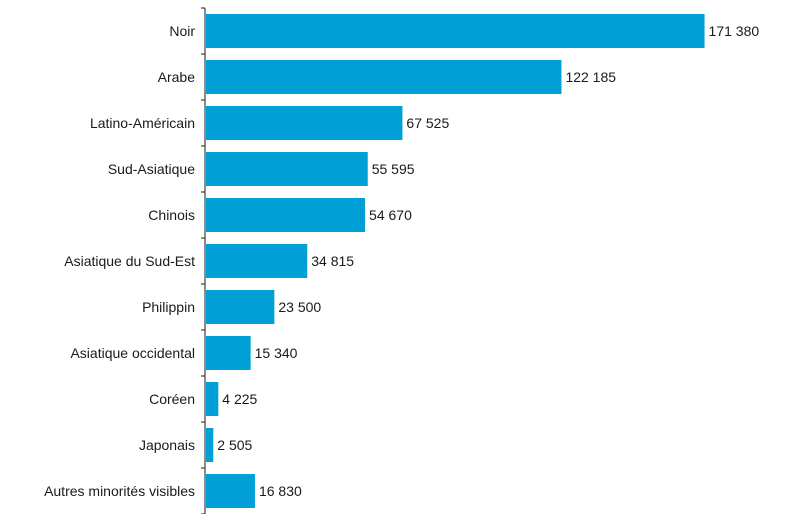 This screenshot has height=514, width=788. I want to click on value-label: 15 340, so click(276, 353).